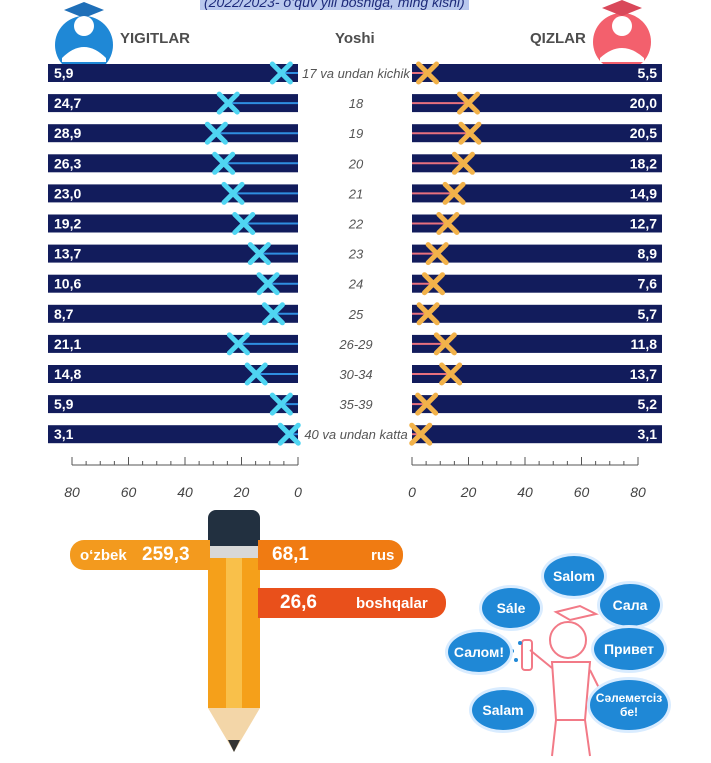 Image resolution: width=711 pixels, height=763 pixels. Describe the element at coordinates (356, 103) in the screenshot. I see `age-category-label: 18` at that location.